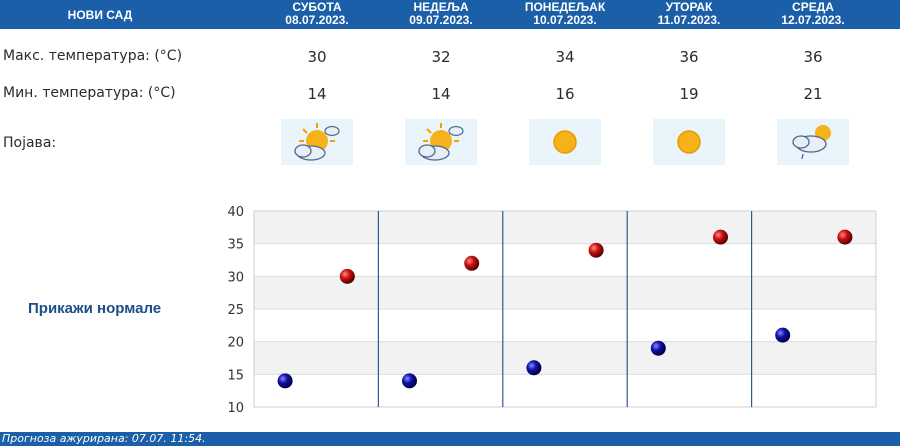  Describe the element at coordinates (317, 7) in the screenshot. I see `day-name: СУБОТА` at that location.